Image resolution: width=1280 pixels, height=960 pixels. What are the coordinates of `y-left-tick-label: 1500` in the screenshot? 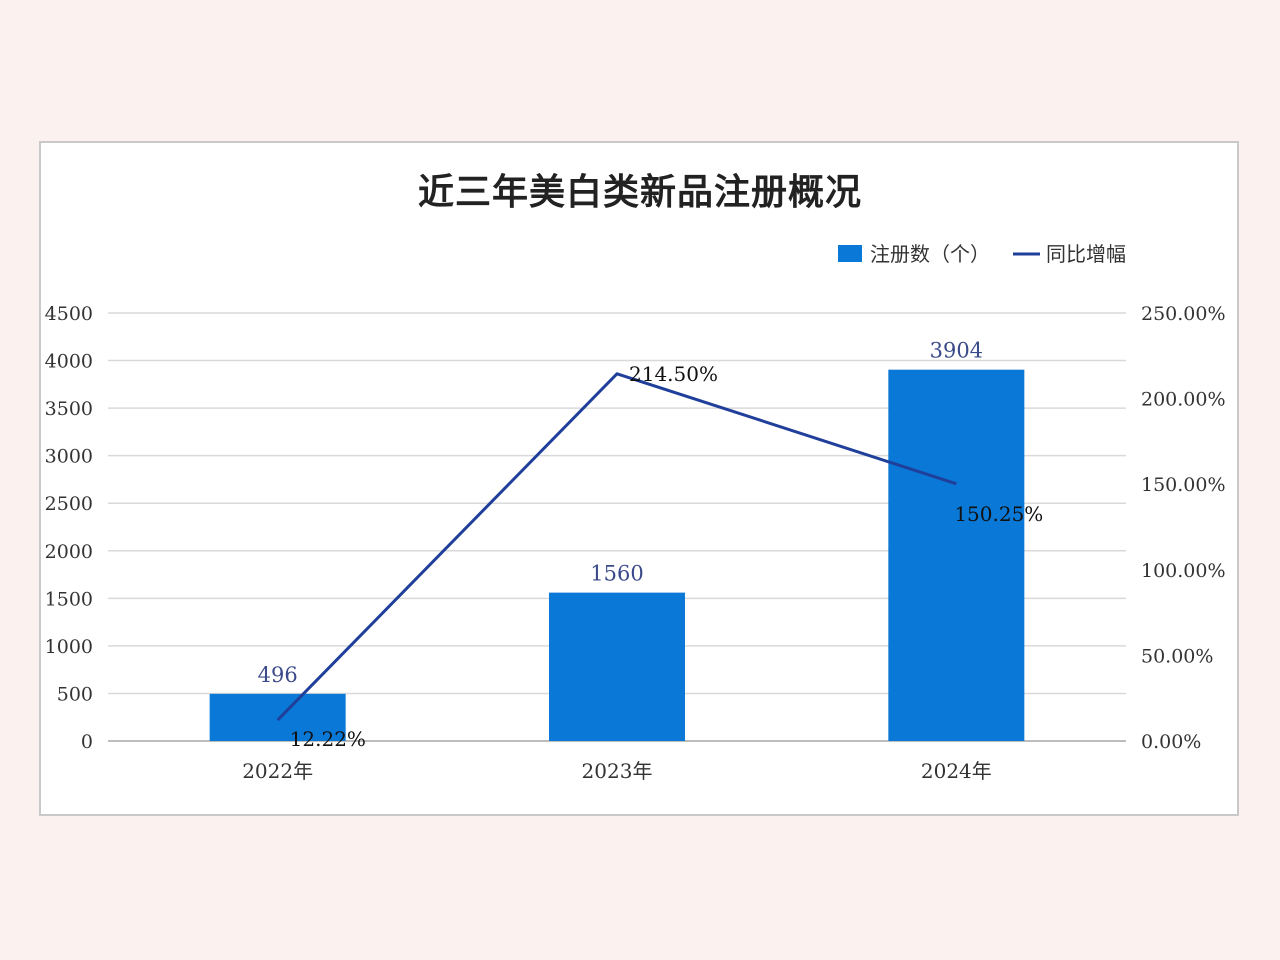 It's located at (69, 599).